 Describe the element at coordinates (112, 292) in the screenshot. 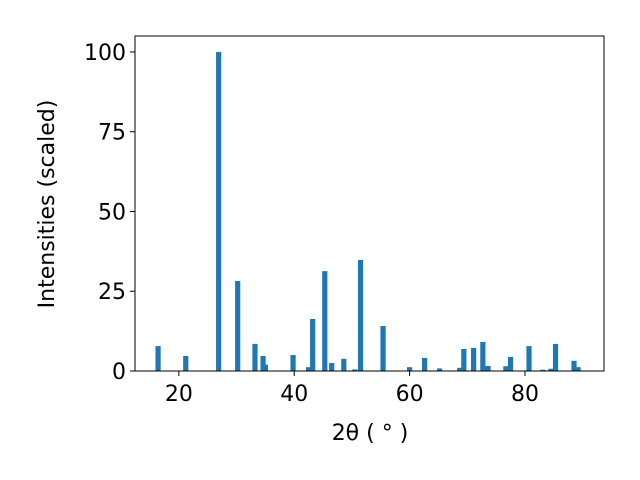

I see `y-tick-label: 25` at that location.